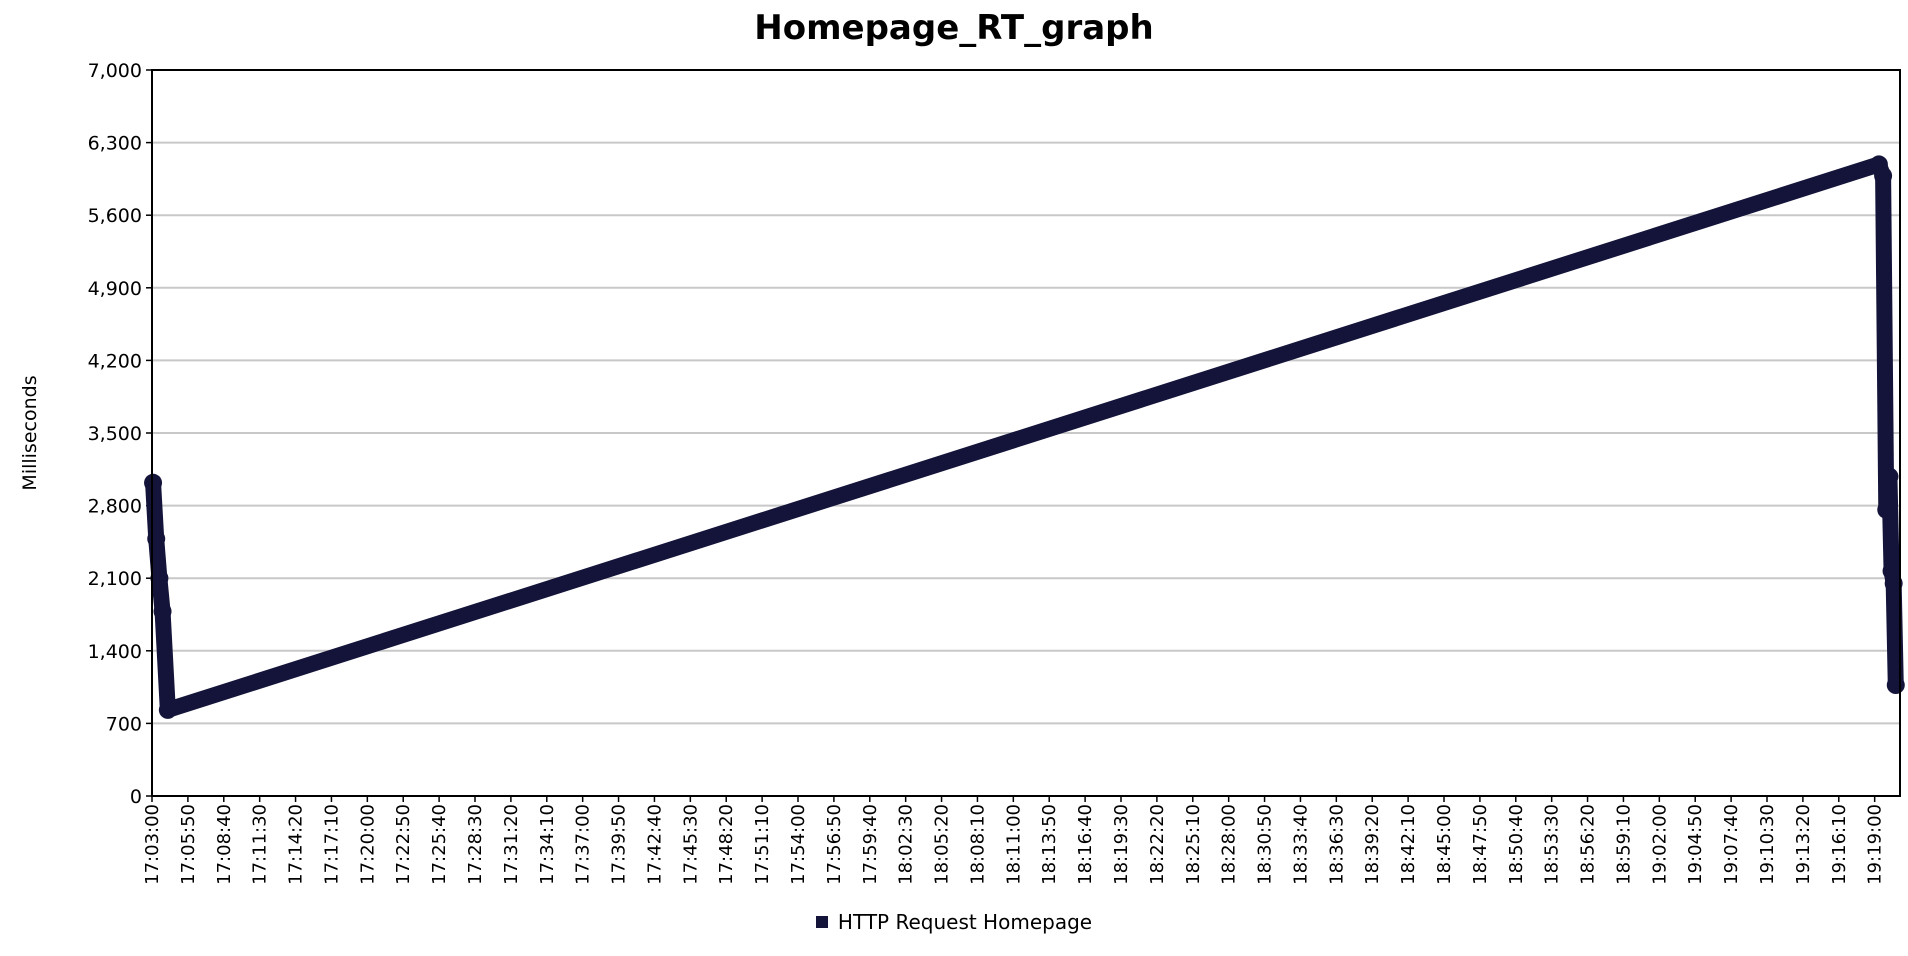 The height and width of the screenshot is (956, 1908). I want to click on x-tick-label: 19:13:20, so click(1803, 844).